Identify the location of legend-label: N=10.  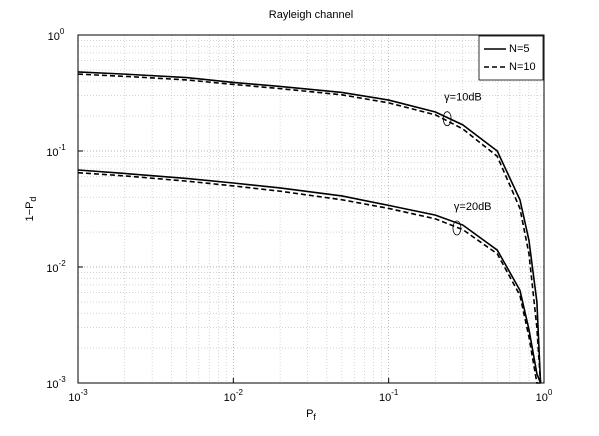
(522, 67).